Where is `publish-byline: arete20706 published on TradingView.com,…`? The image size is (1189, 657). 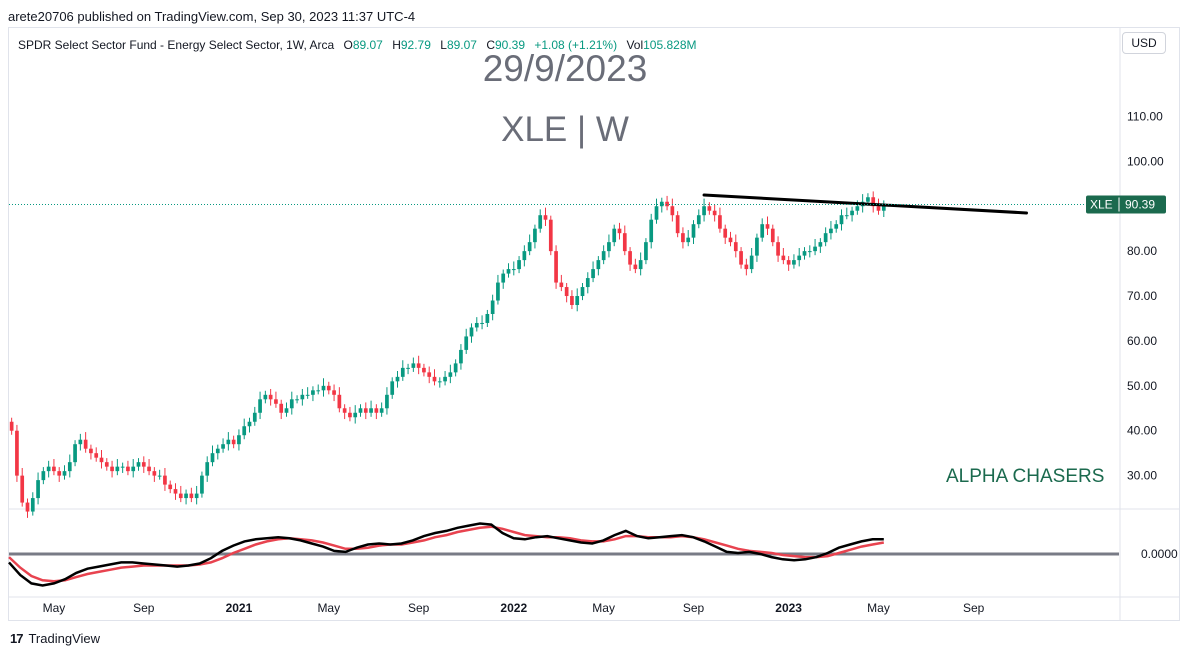
publish-byline: arete20706 published on TradingView.com,… is located at coordinates (212, 16).